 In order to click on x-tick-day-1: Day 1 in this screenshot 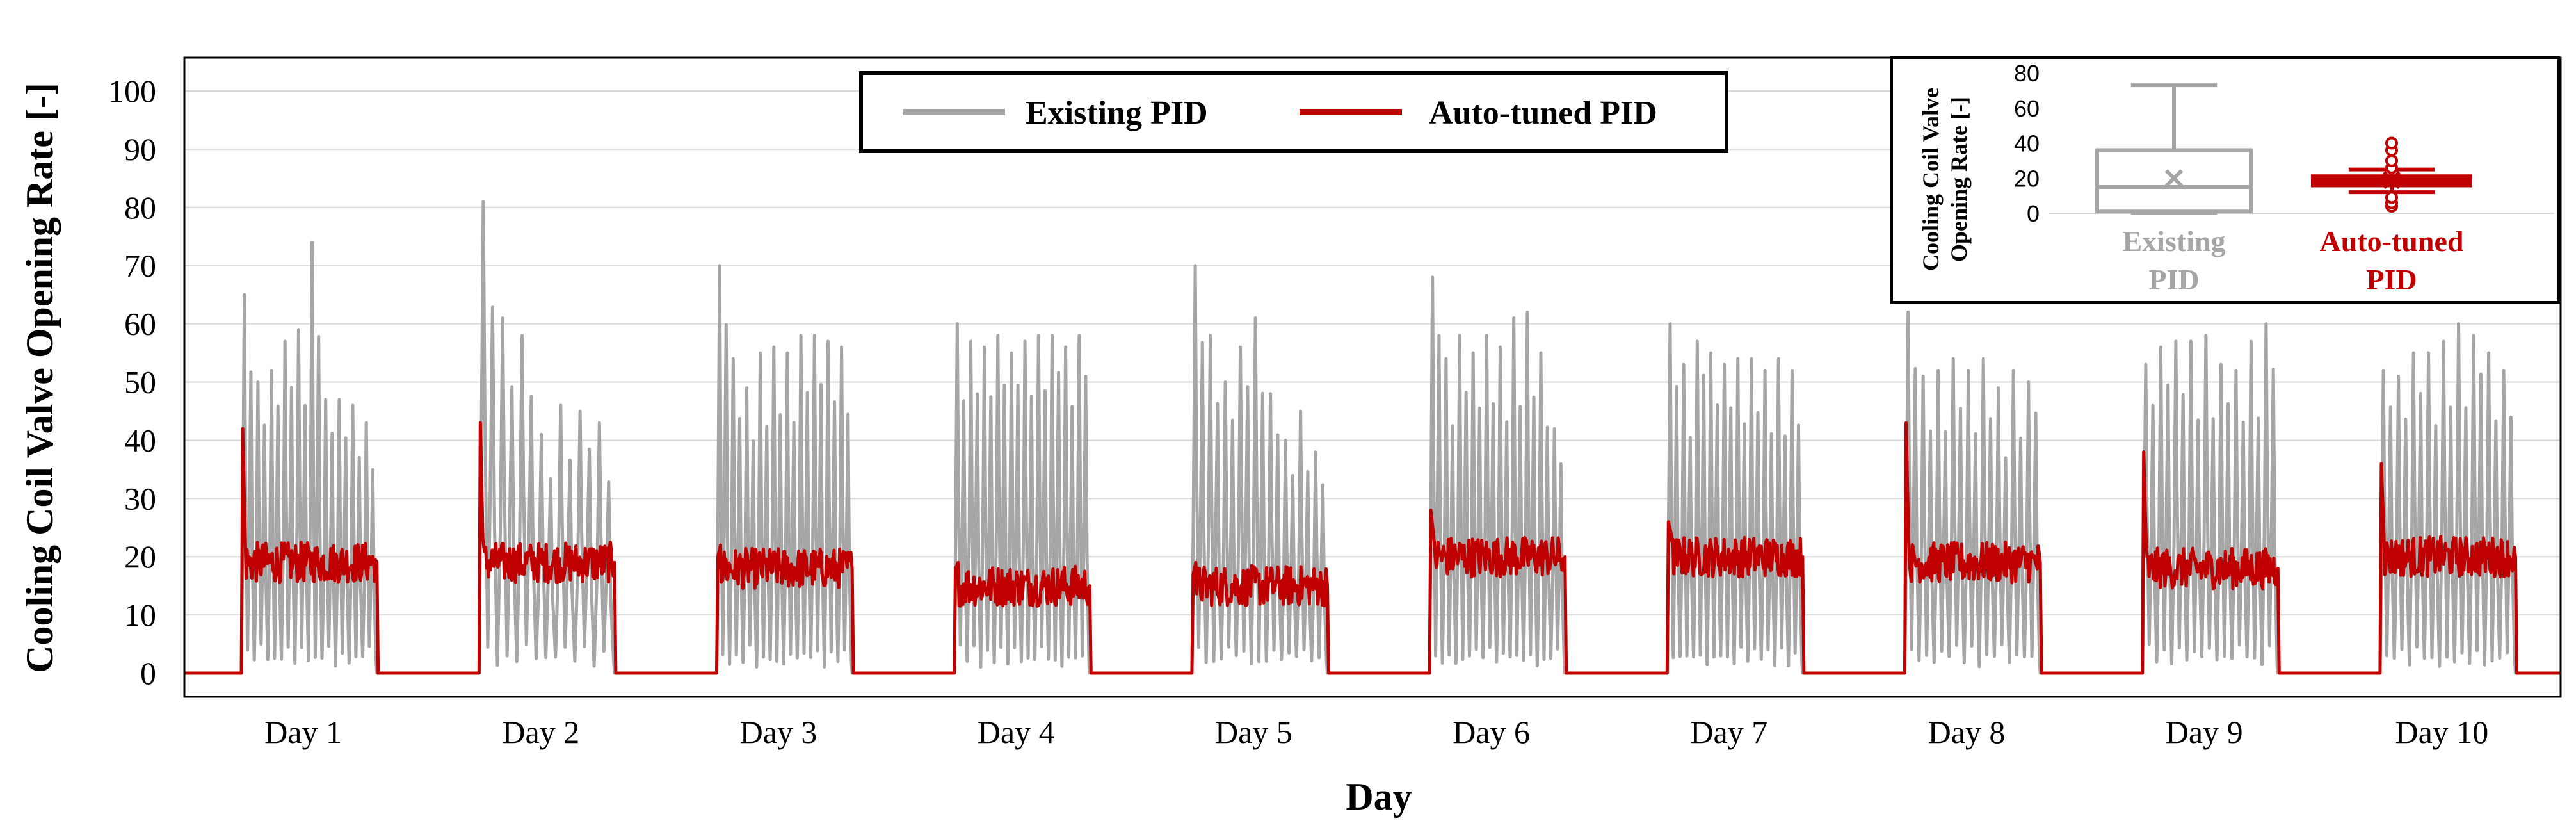, I will do `click(303, 732)`.